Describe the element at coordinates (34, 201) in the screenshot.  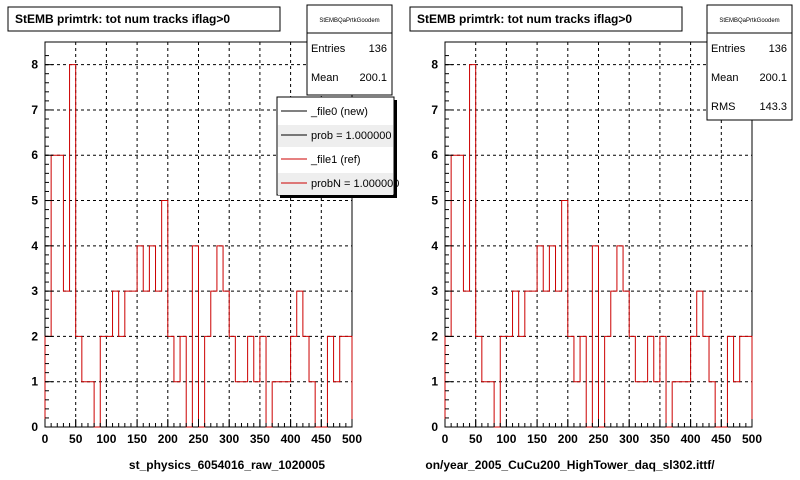
I see `left-ytick-label-5: 5` at that location.